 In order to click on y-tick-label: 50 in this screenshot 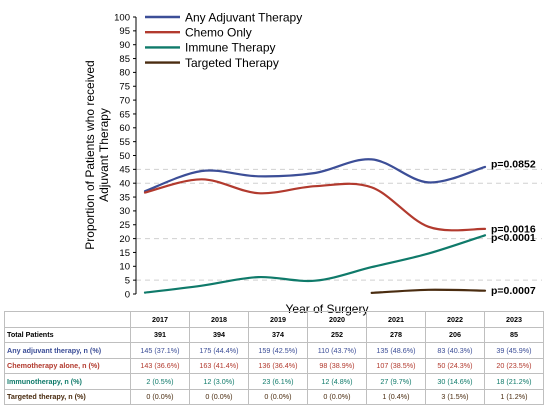, I will do `click(124, 156)`.